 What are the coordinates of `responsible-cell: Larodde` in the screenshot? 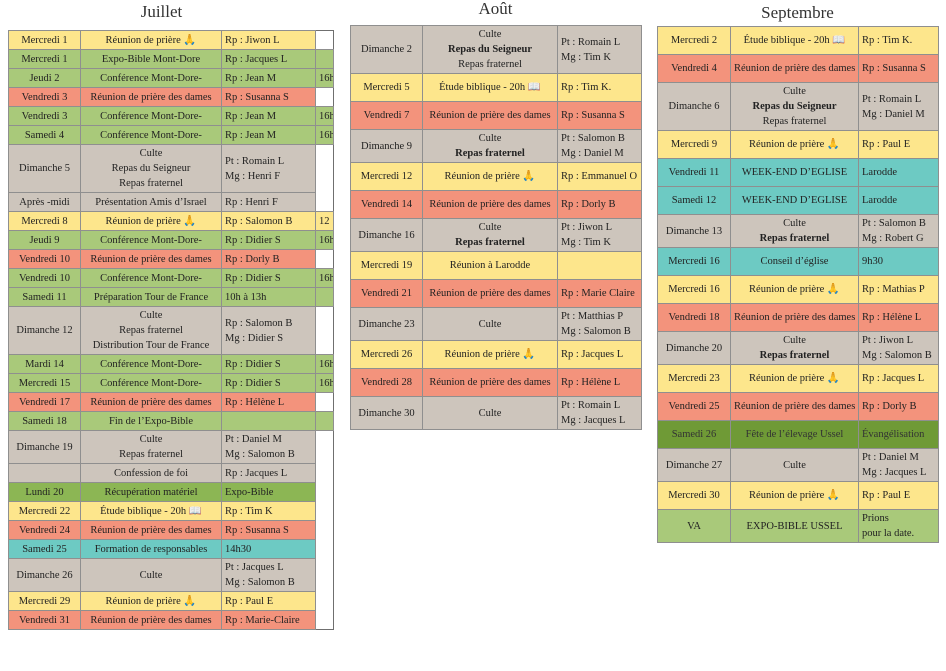 It's located at (898, 172).